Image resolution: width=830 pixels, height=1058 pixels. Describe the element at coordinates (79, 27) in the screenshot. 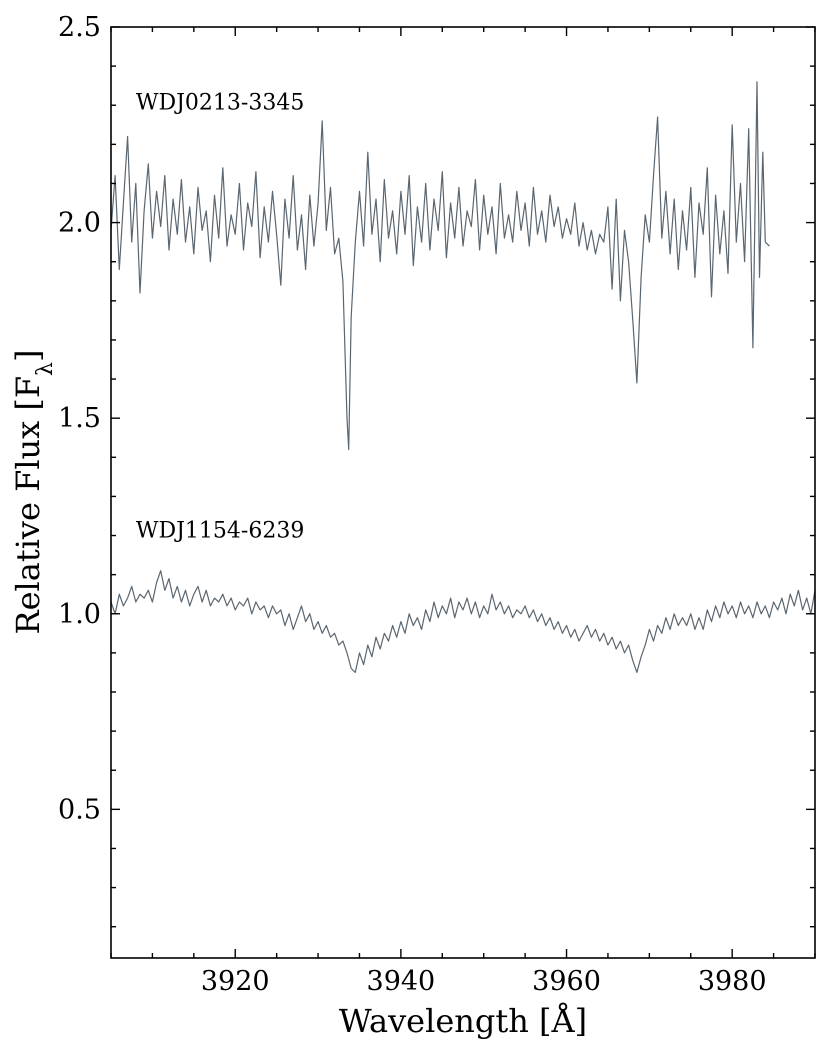

I see `y-tick-label: 2.5` at that location.